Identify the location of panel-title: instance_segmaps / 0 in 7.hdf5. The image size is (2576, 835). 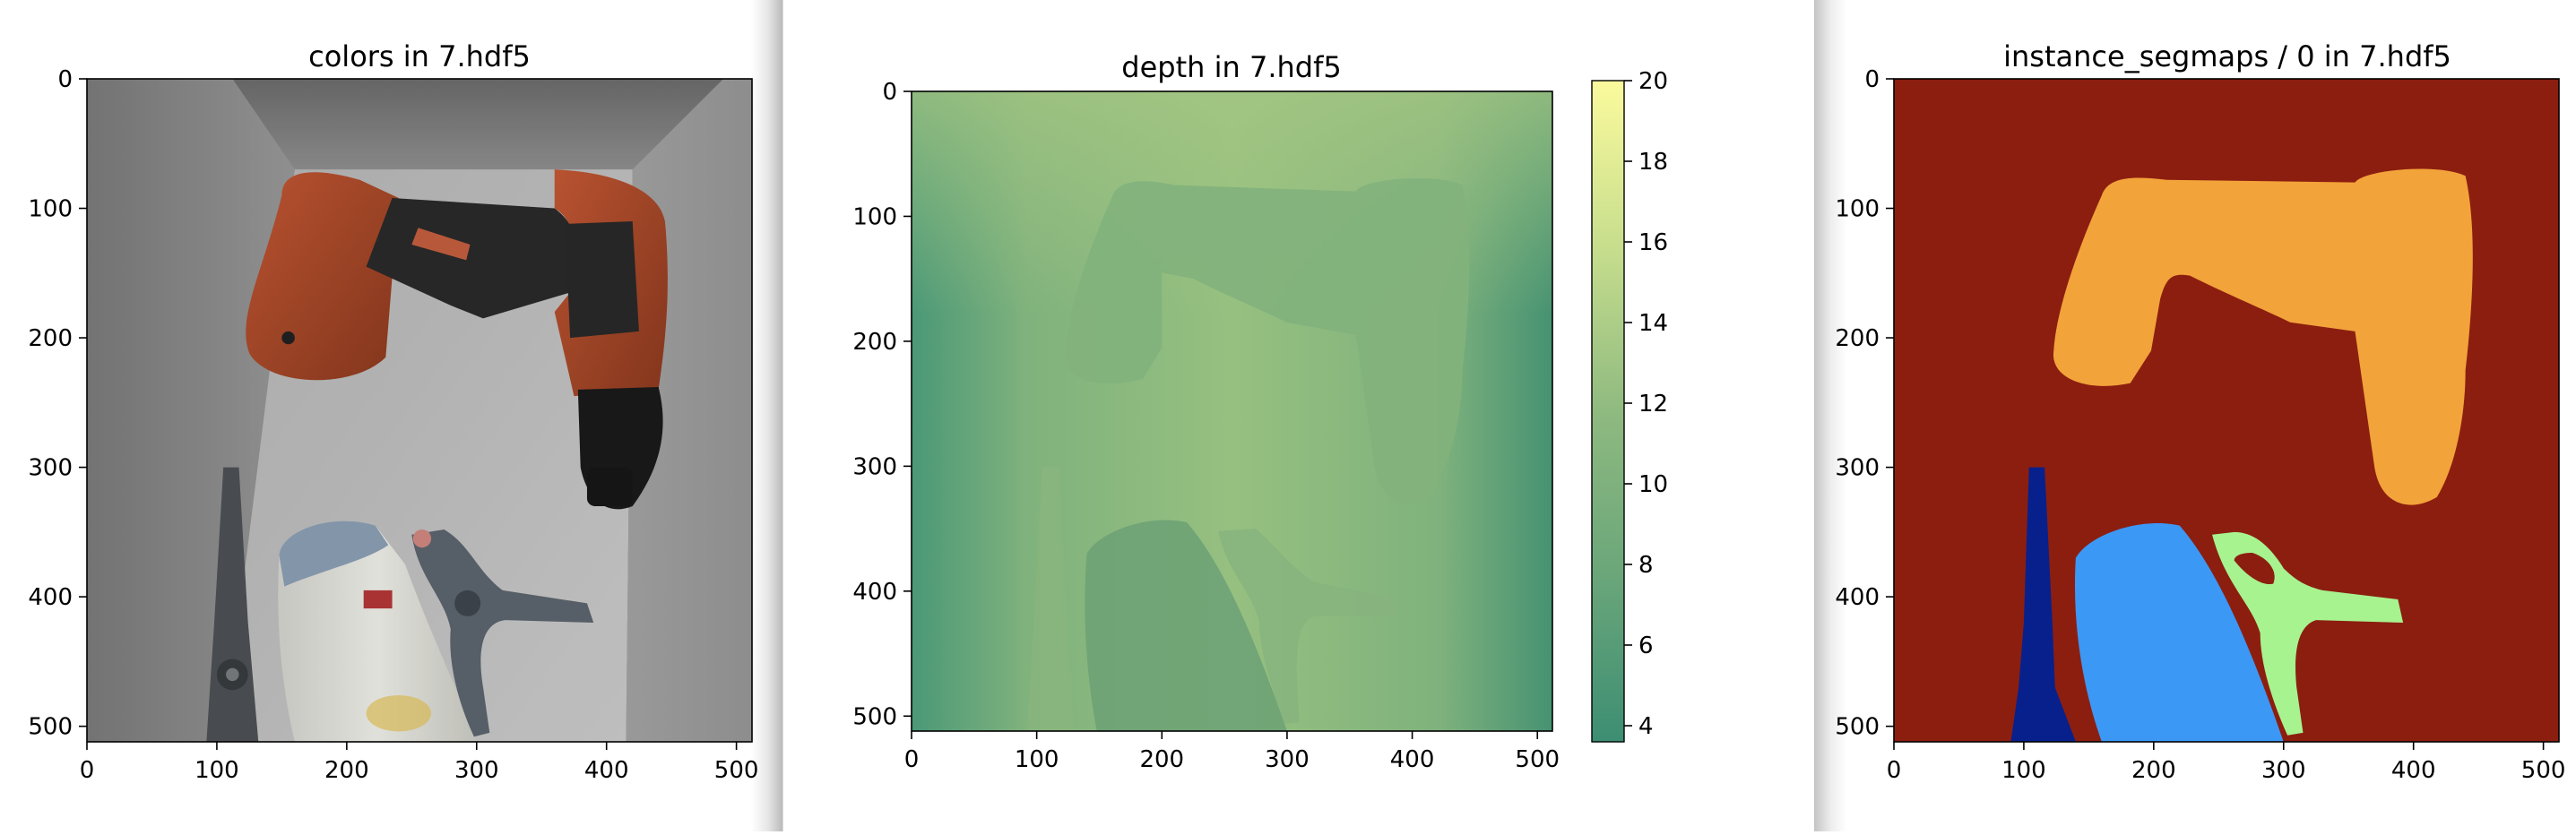
(2227, 56).